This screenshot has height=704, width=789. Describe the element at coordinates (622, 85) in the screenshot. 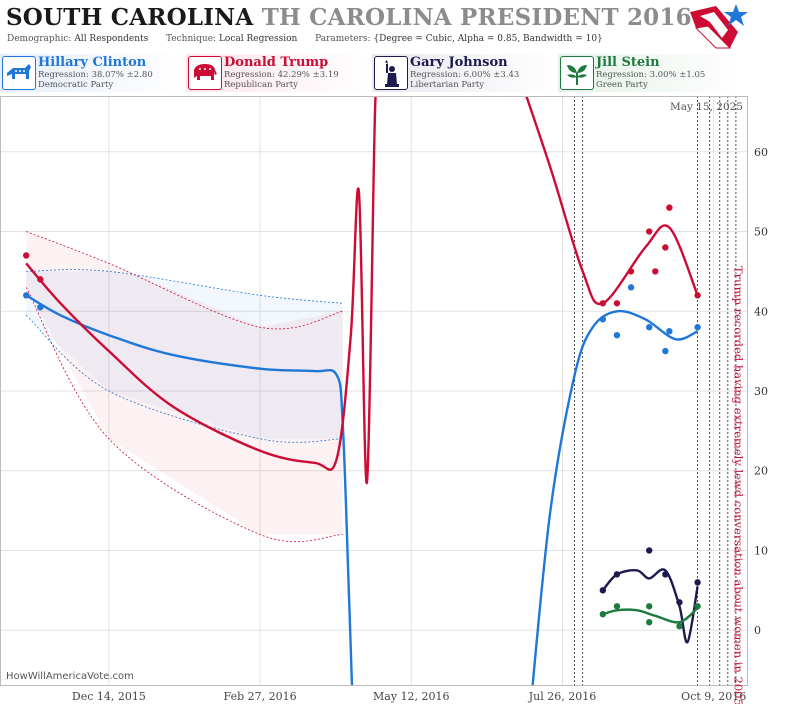

I see `candidate-party: Green Party` at that location.